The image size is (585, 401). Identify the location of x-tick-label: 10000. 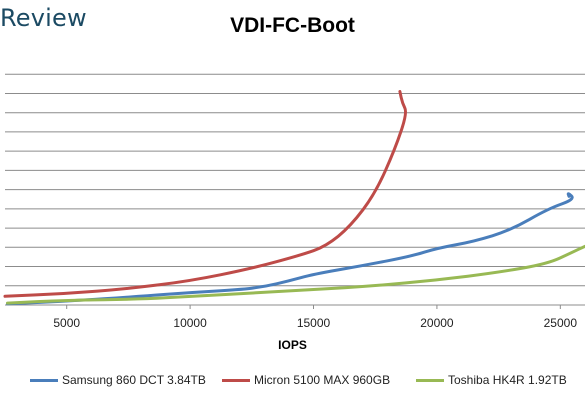
(190, 323).